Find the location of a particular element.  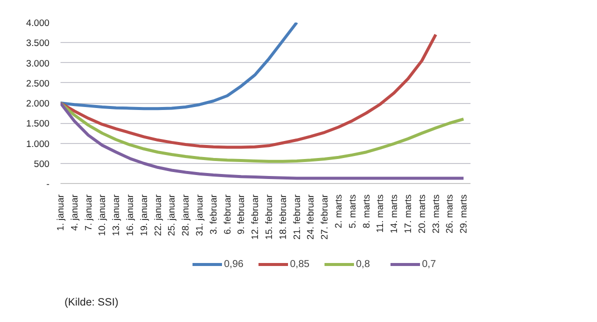

x-tick-label: 19. januar is located at coordinates (143, 215).